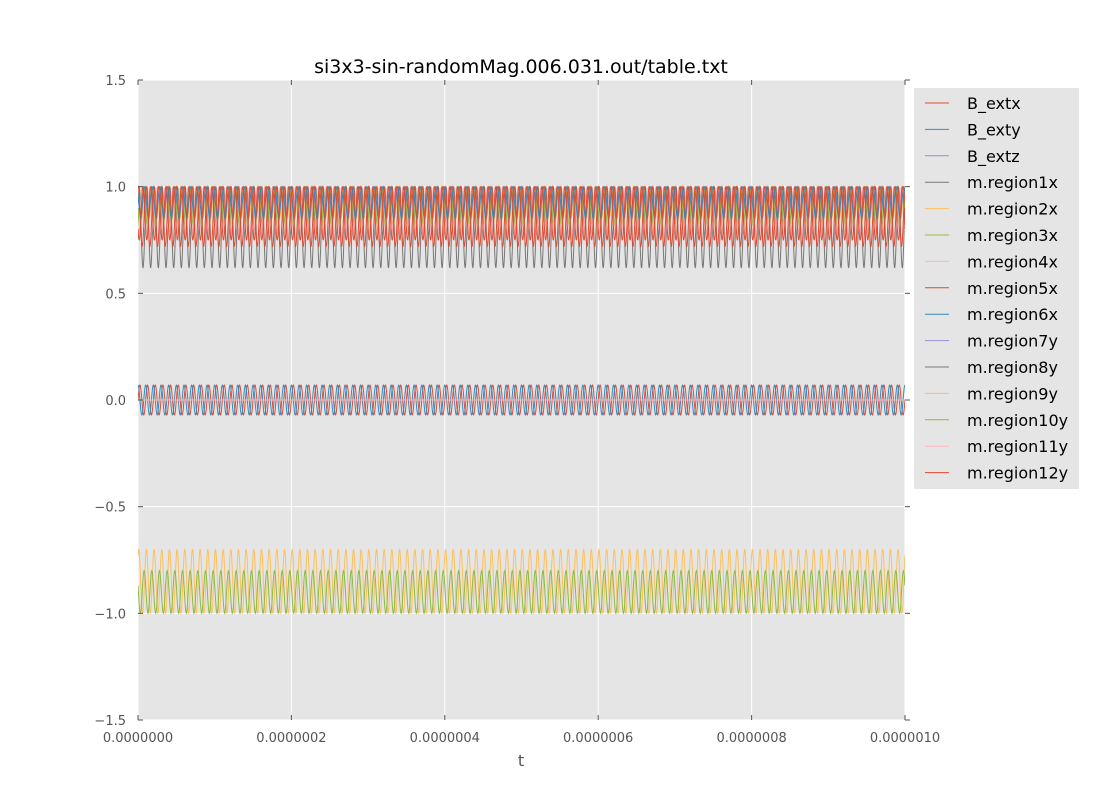  I want to click on legend-label: m.region2x, so click(1012, 209).